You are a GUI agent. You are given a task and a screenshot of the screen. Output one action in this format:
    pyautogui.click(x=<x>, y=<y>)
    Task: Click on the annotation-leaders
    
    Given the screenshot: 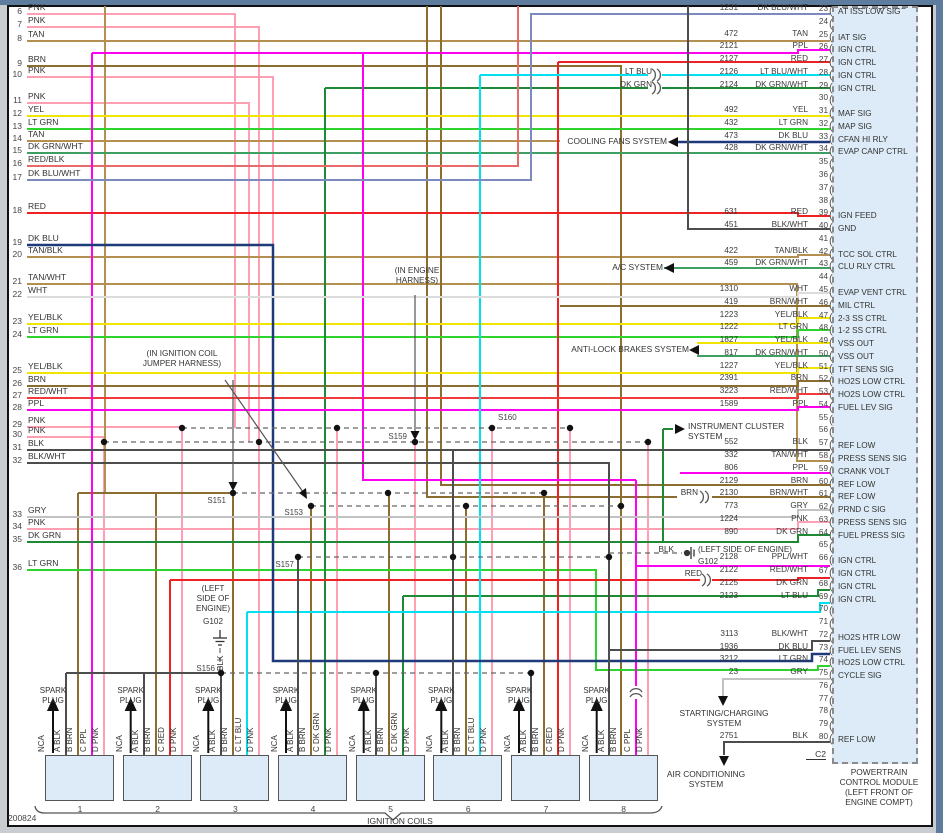 What is the action you would take?
    pyautogui.click(x=320, y=394)
    